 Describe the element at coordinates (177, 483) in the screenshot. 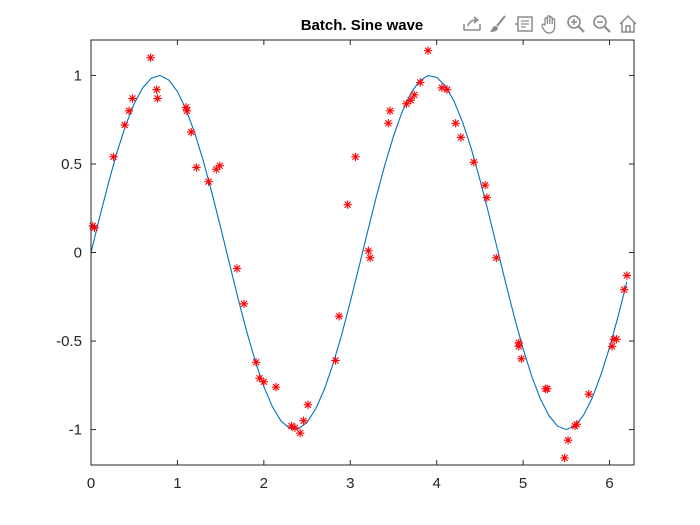

I see `x-tick-label: 1` at that location.